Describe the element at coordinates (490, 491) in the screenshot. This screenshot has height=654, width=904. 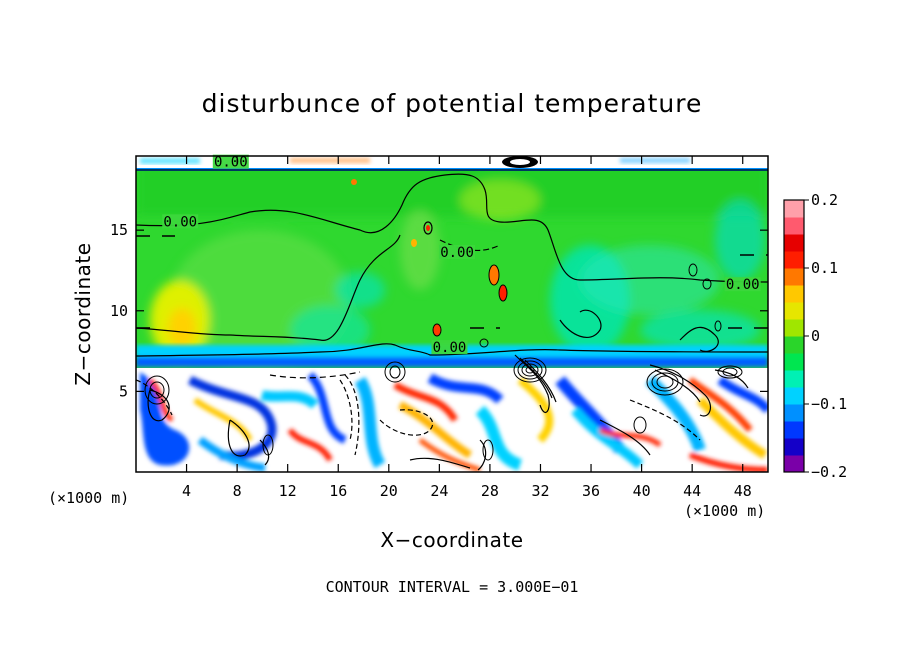
I see `x-tick-label: 28` at that location.